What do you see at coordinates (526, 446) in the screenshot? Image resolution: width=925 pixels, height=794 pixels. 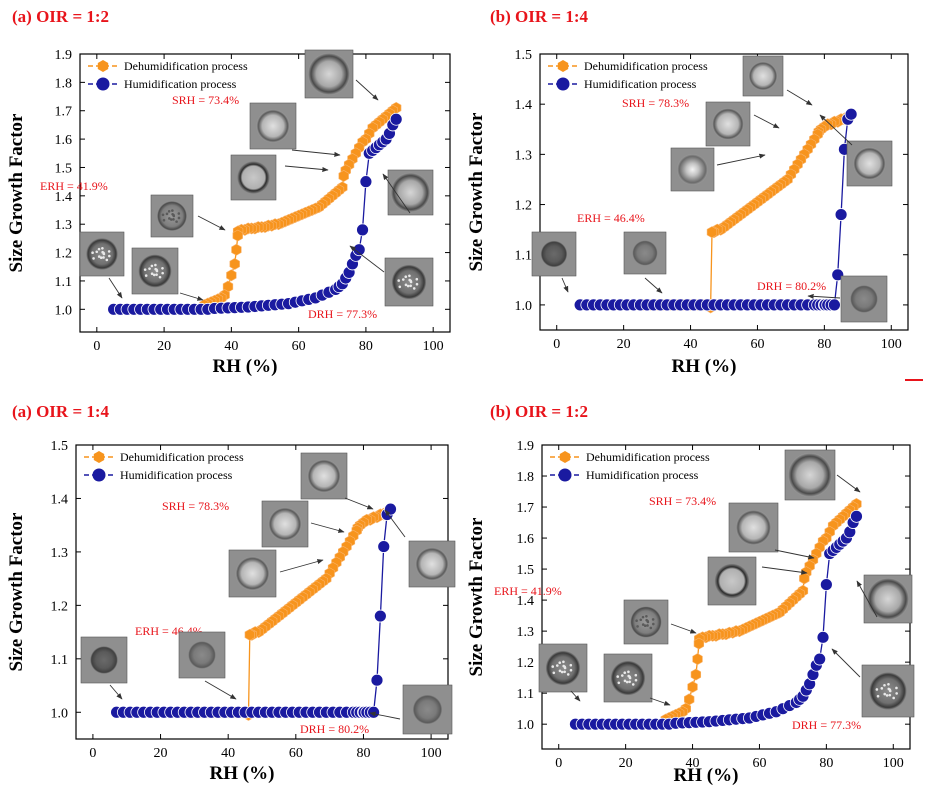 I see `y-tick-label: 1.9` at bounding box center [526, 446].